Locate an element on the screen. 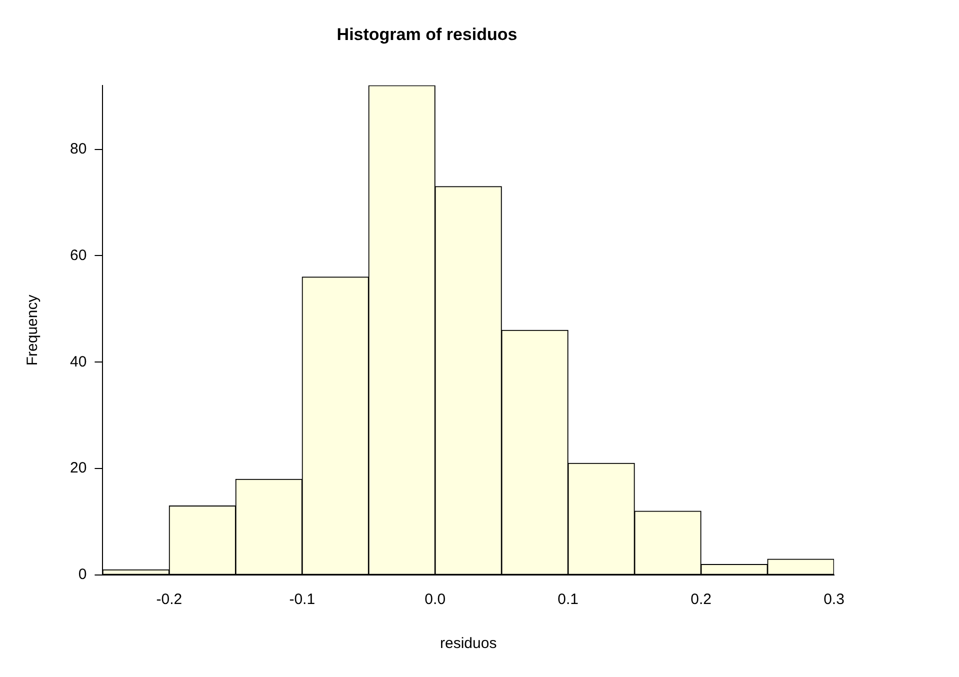  y-tick-label: 40 is located at coordinates (78, 361).